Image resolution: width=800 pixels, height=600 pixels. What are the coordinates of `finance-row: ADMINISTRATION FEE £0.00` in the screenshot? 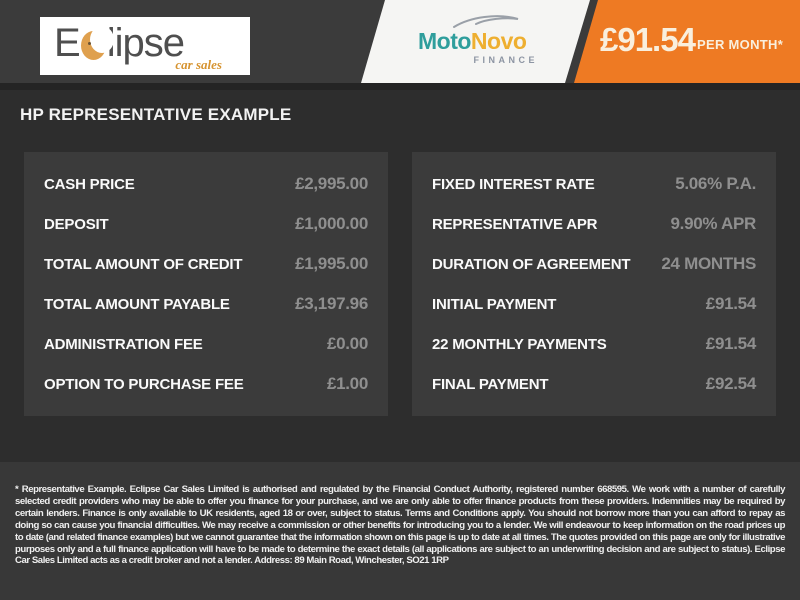 It's located at (206, 344).